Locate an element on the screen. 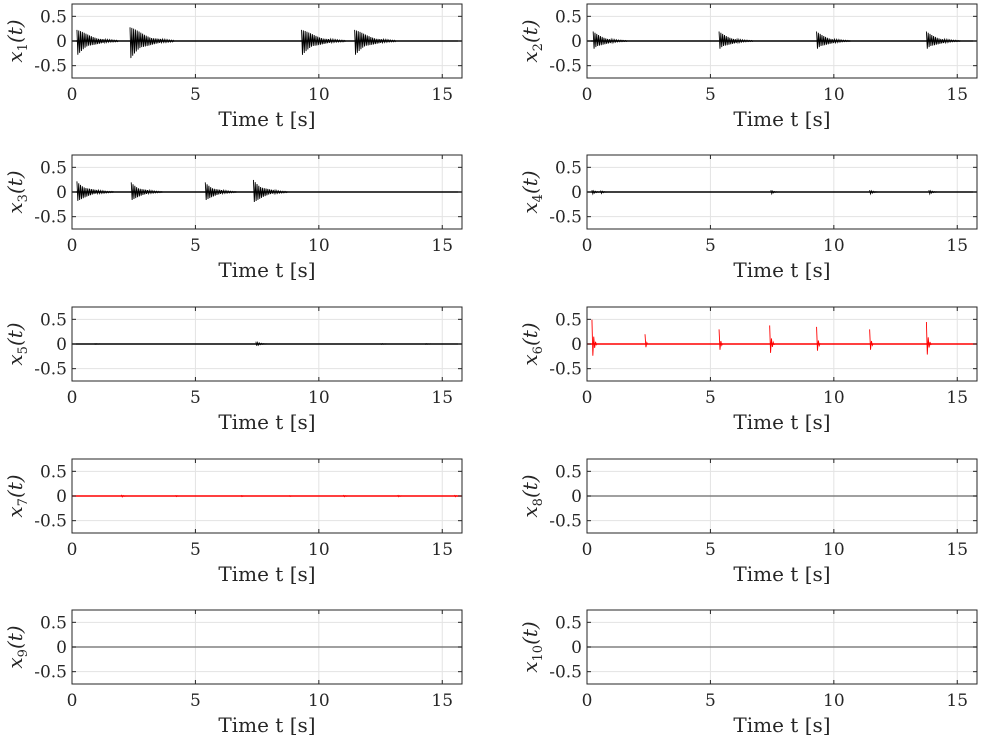  y-axis-label-subscript: 5 is located at coordinates (23, 350).